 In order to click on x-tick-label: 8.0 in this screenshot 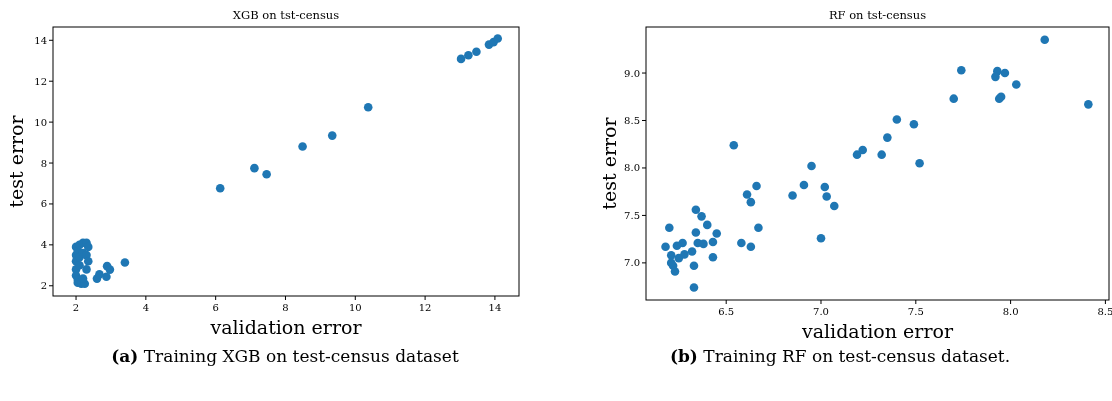, I will do `click(1010, 311)`.